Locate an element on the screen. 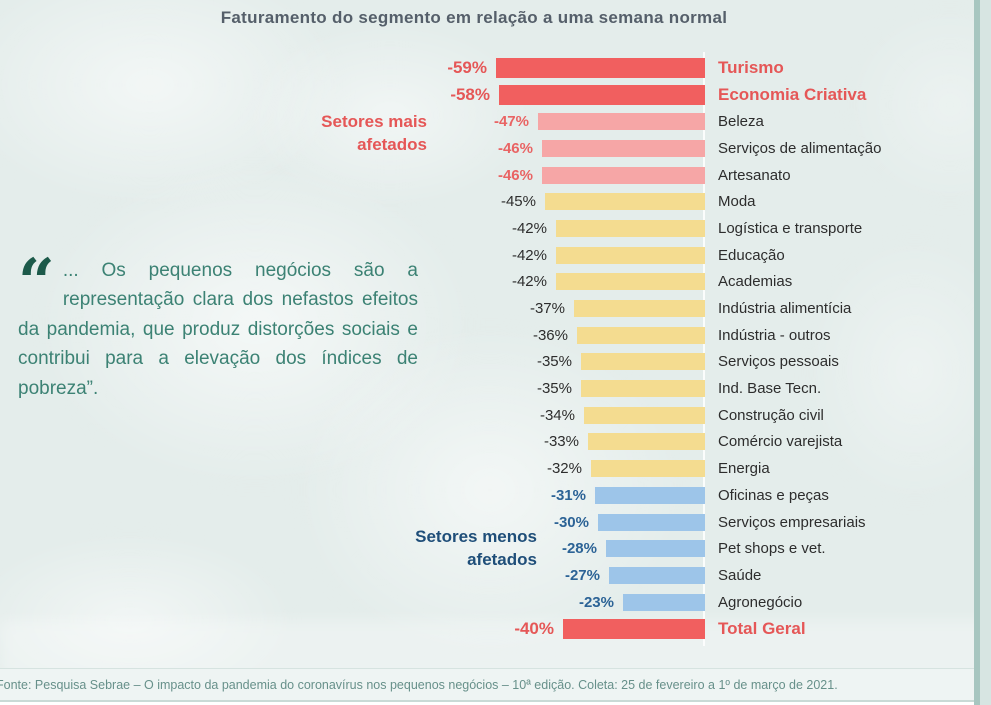 The width and height of the screenshot is (991, 705). bar-category-label: Indústria alimentícia is located at coordinates (785, 309).